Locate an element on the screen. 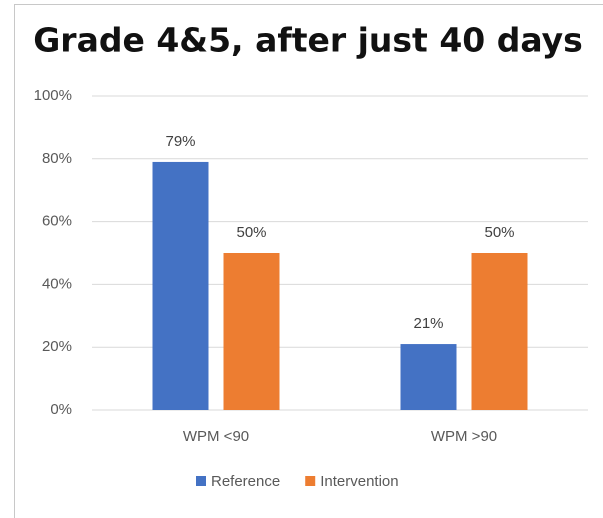  chart-title: Grade 4&5, after just 40 days is located at coordinates (308, 40).